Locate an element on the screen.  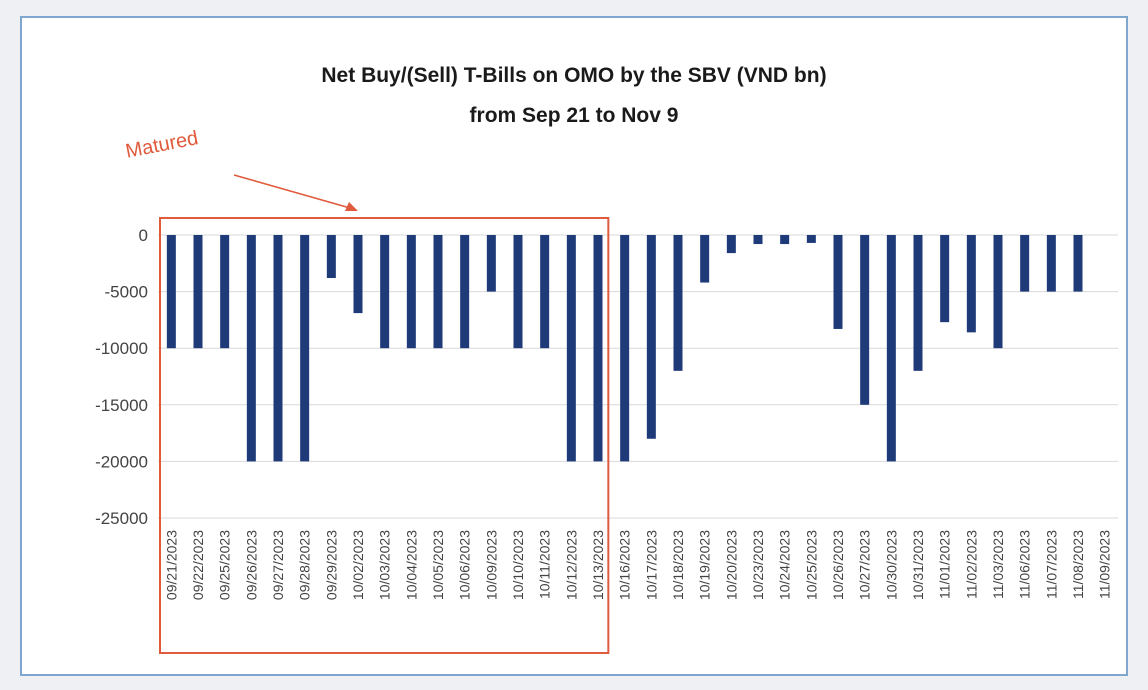
x-tick-label: 10/19/2023 is located at coordinates (705, 565).